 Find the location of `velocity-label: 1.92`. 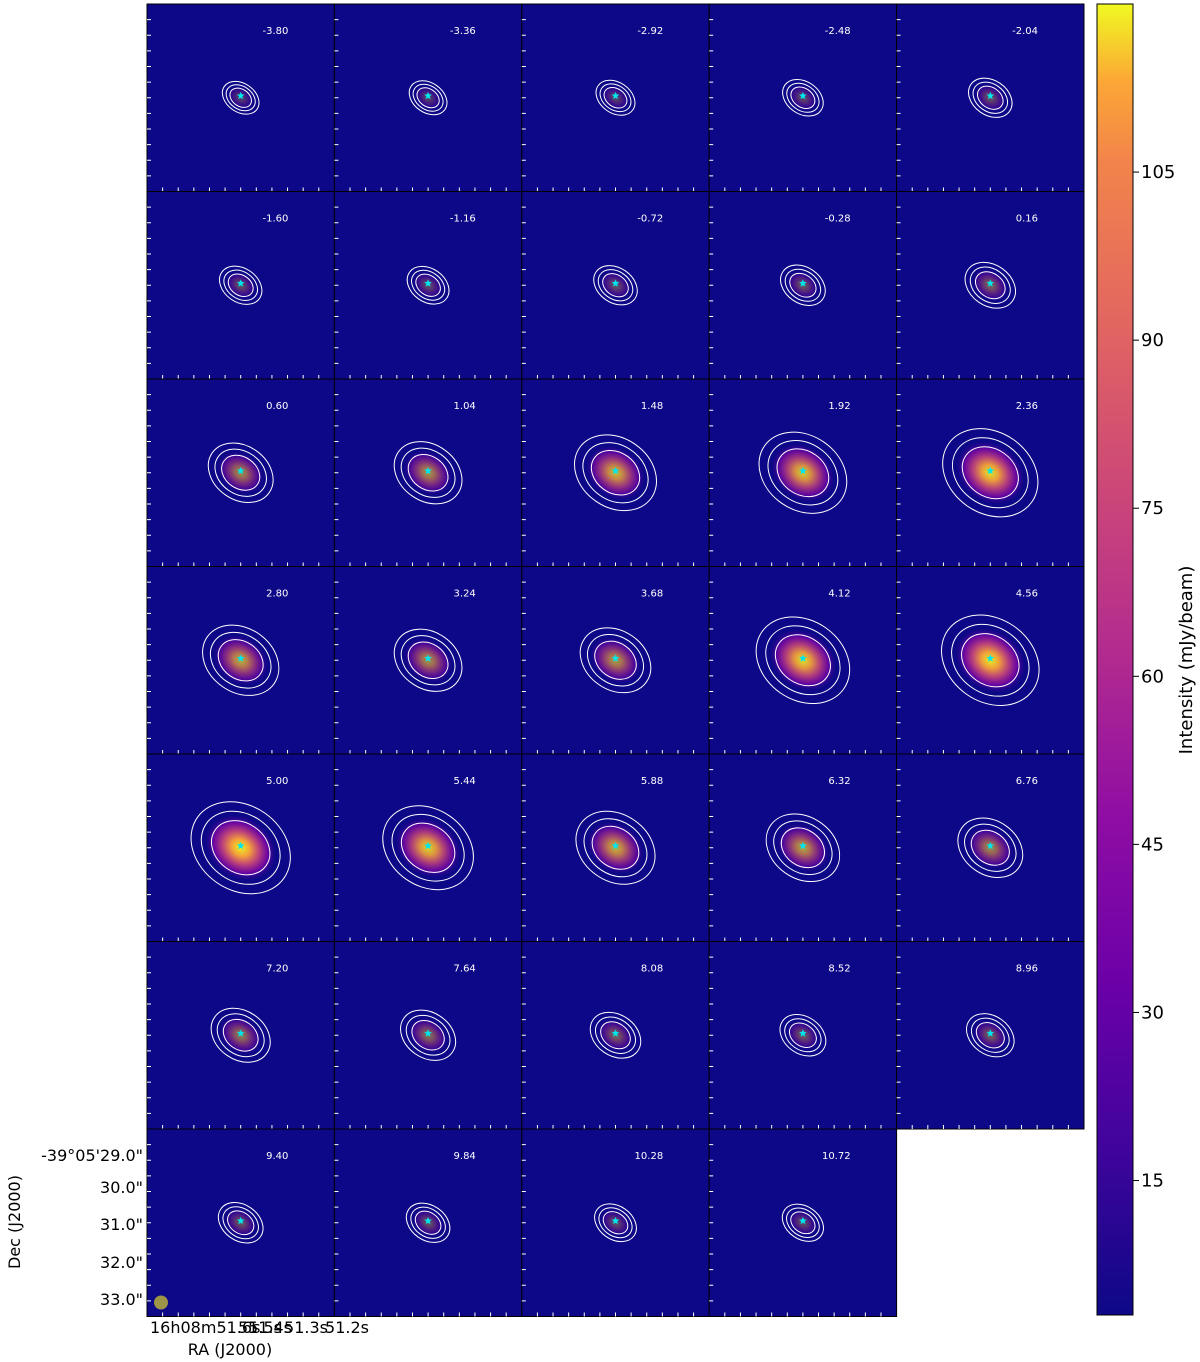

velocity-label: 1.92 is located at coordinates (839, 406).